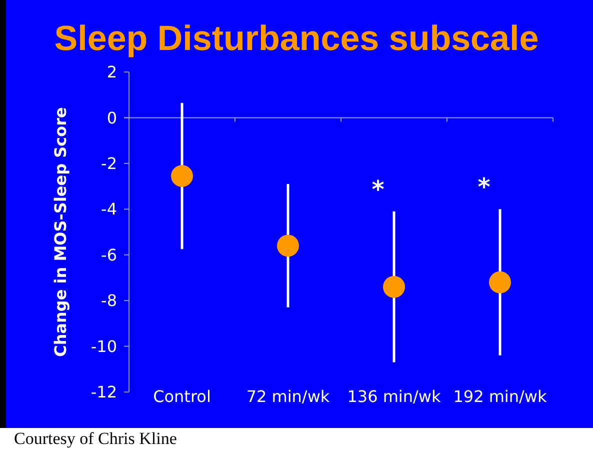 The image size is (593, 449). Describe the element at coordinates (109, 300) in the screenshot. I see `y-tick-label: -8` at that location.